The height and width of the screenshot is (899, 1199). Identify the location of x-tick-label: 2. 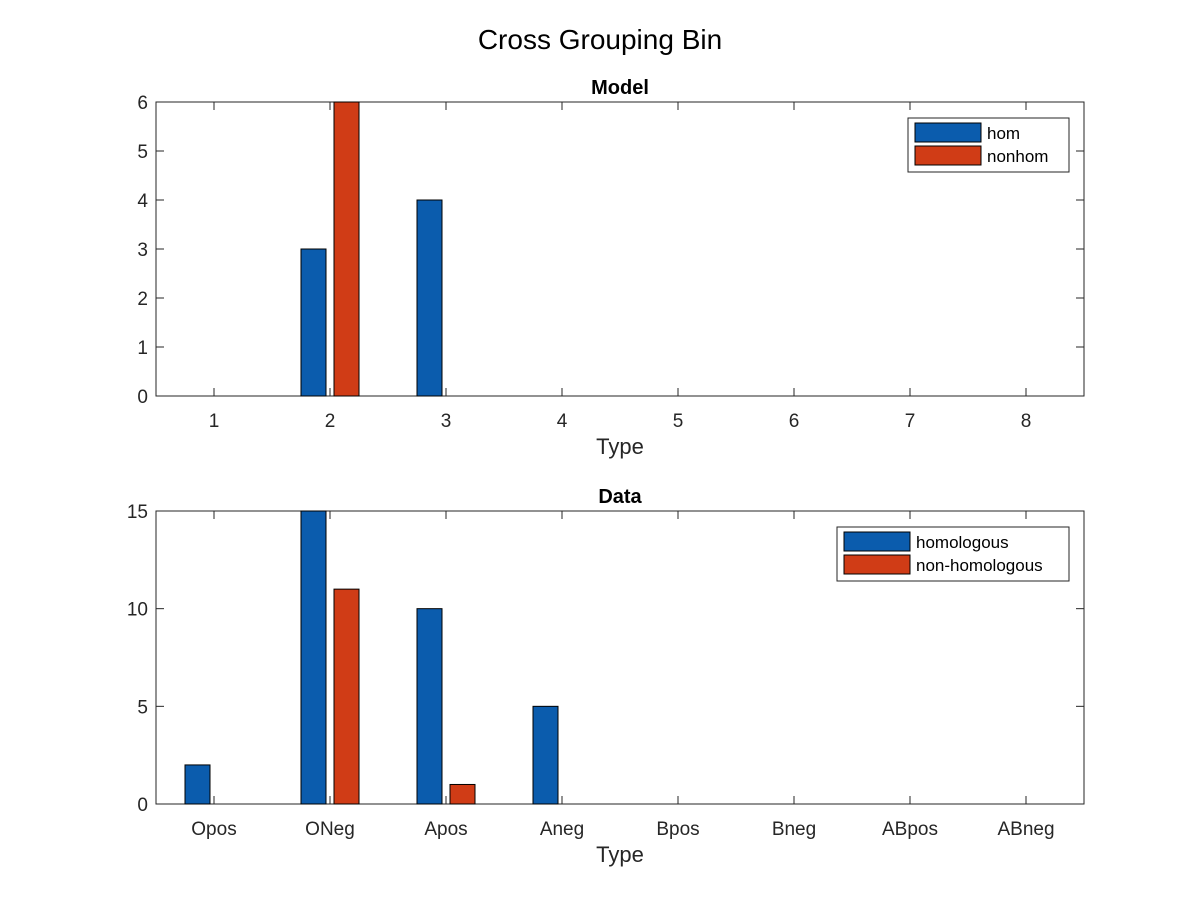
(330, 421).